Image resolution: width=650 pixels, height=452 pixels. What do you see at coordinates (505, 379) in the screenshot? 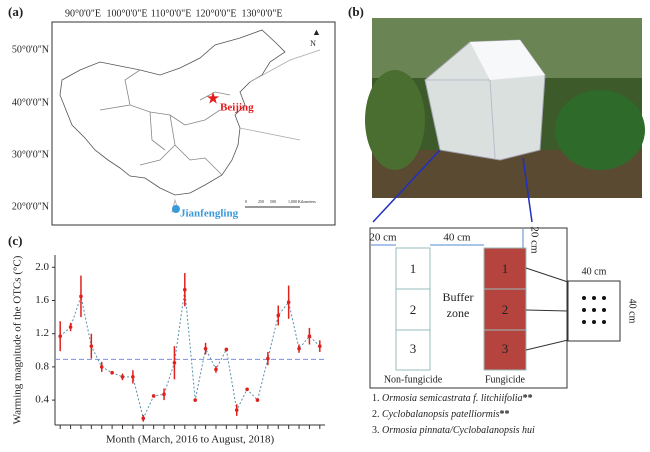
I see `group-label: Fungicide` at bounding box center [505, 379].